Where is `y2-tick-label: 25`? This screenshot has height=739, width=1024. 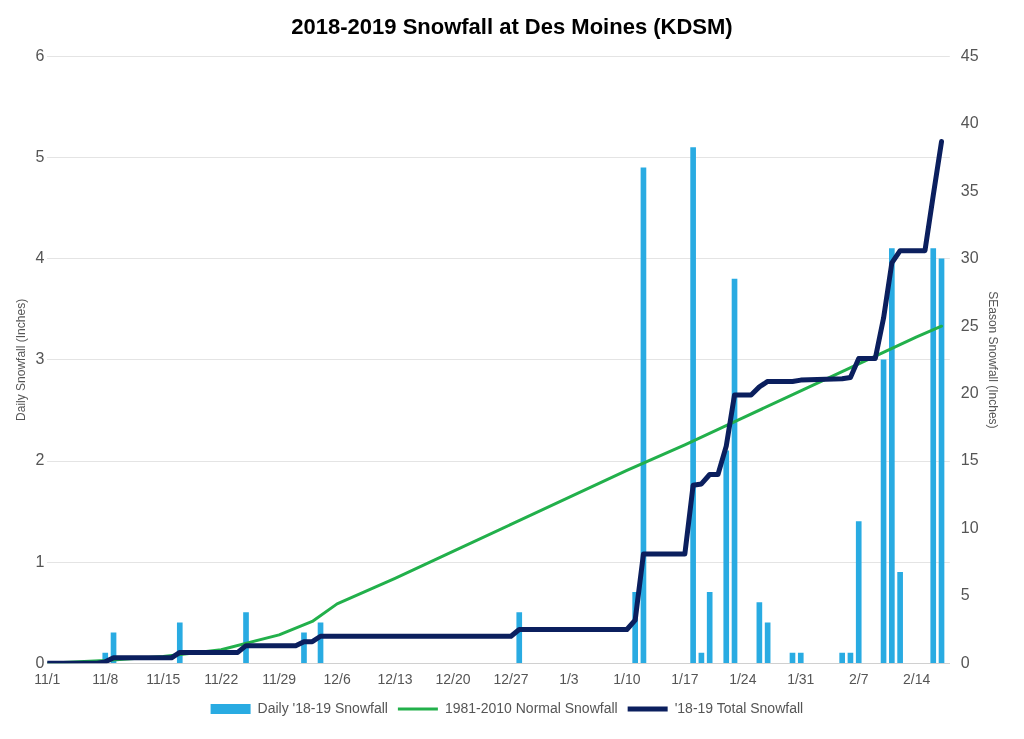 y2-tick-label: 25 is located at coordinates (969, 325).